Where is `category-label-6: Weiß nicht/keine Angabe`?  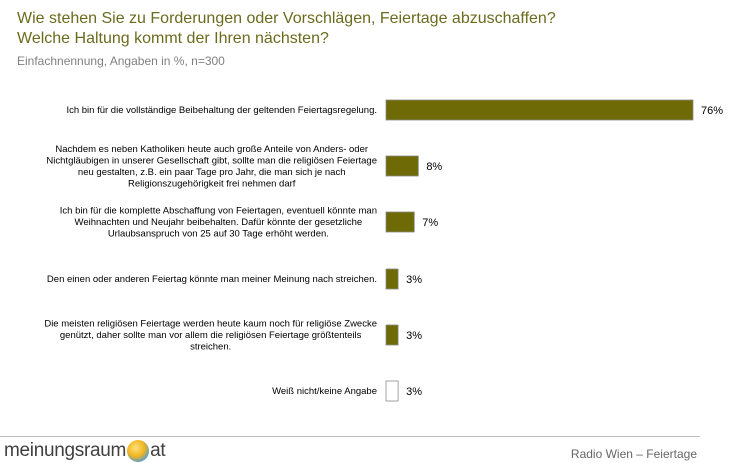
category-label-6: Weiß nicht/keine Angabe is located at coordinates (324, 391).